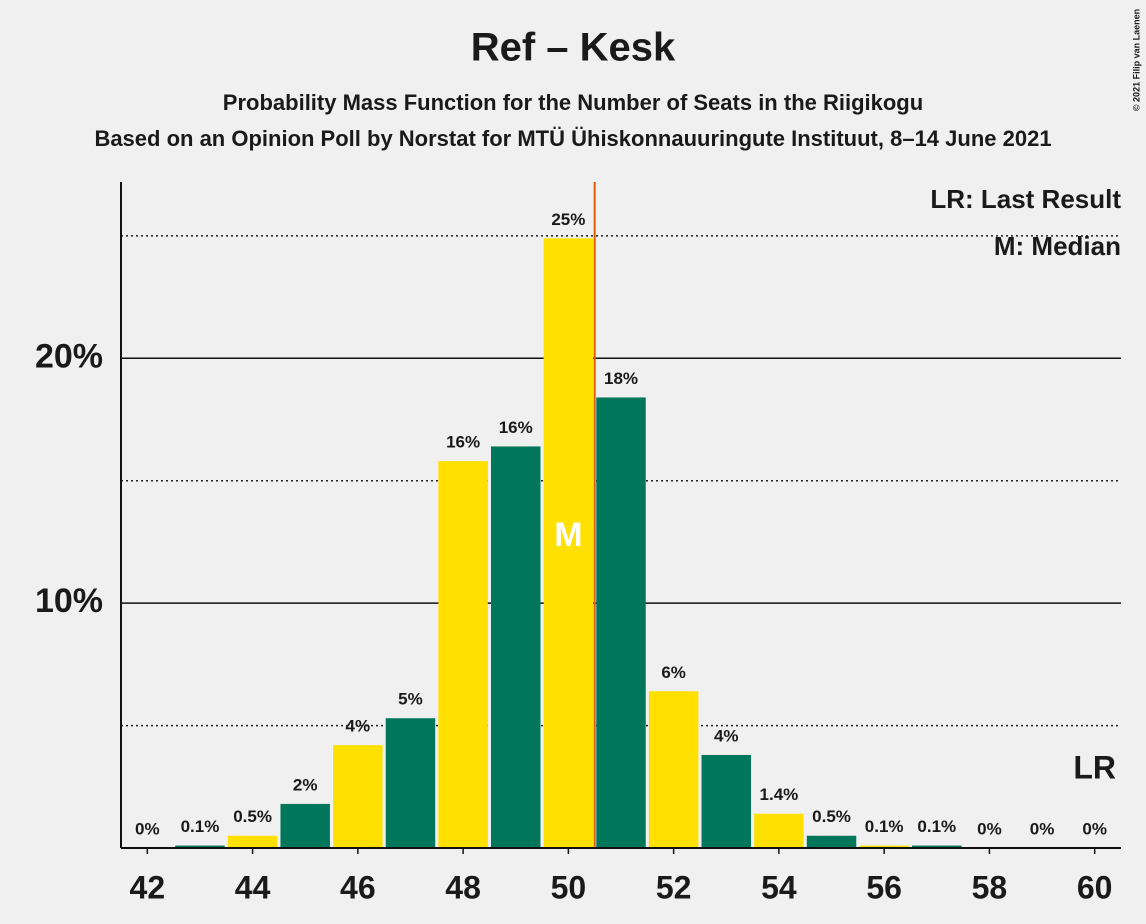  Describe the element at coordinates (884, 887) in the screenshot. I see `x-tick-label: 56` at that location.